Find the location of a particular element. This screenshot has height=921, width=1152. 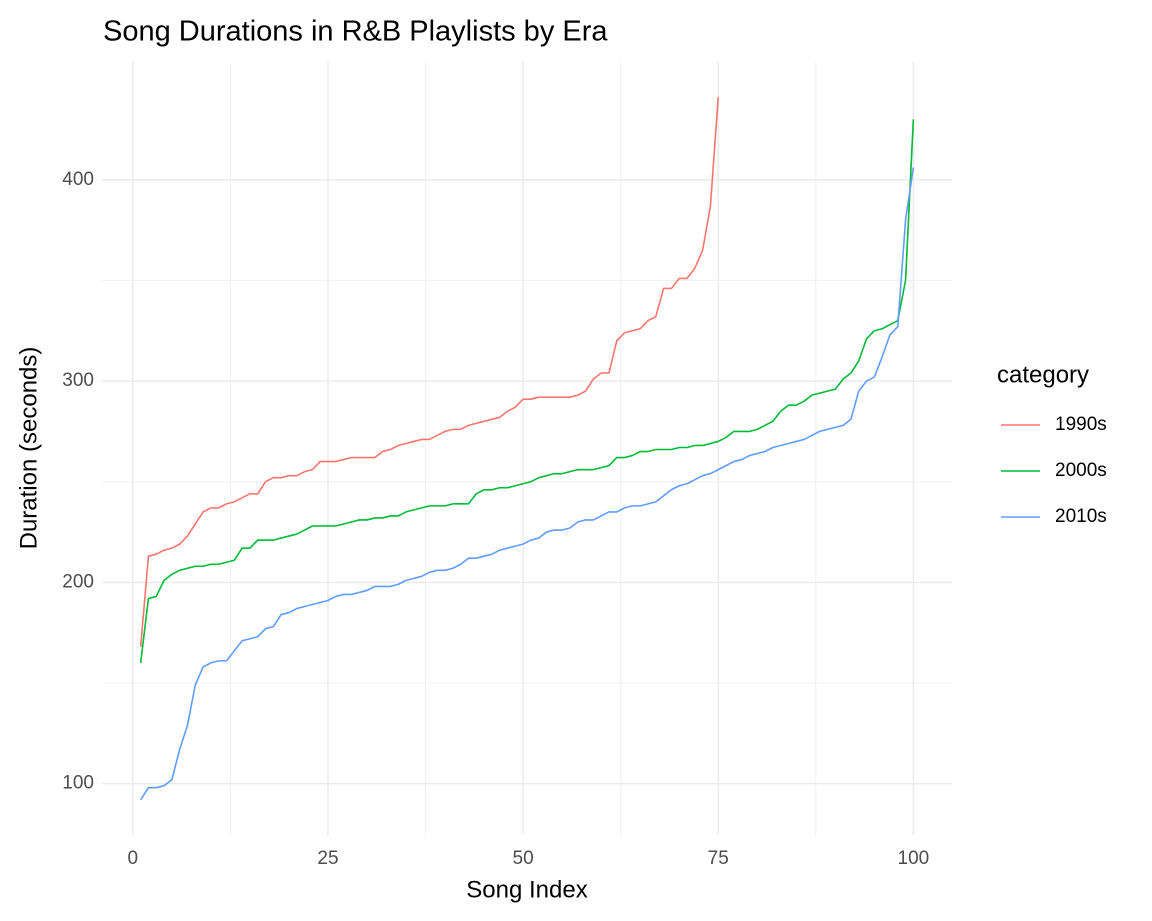

legend-label: 2000s is located at coordinates (1081, 470).